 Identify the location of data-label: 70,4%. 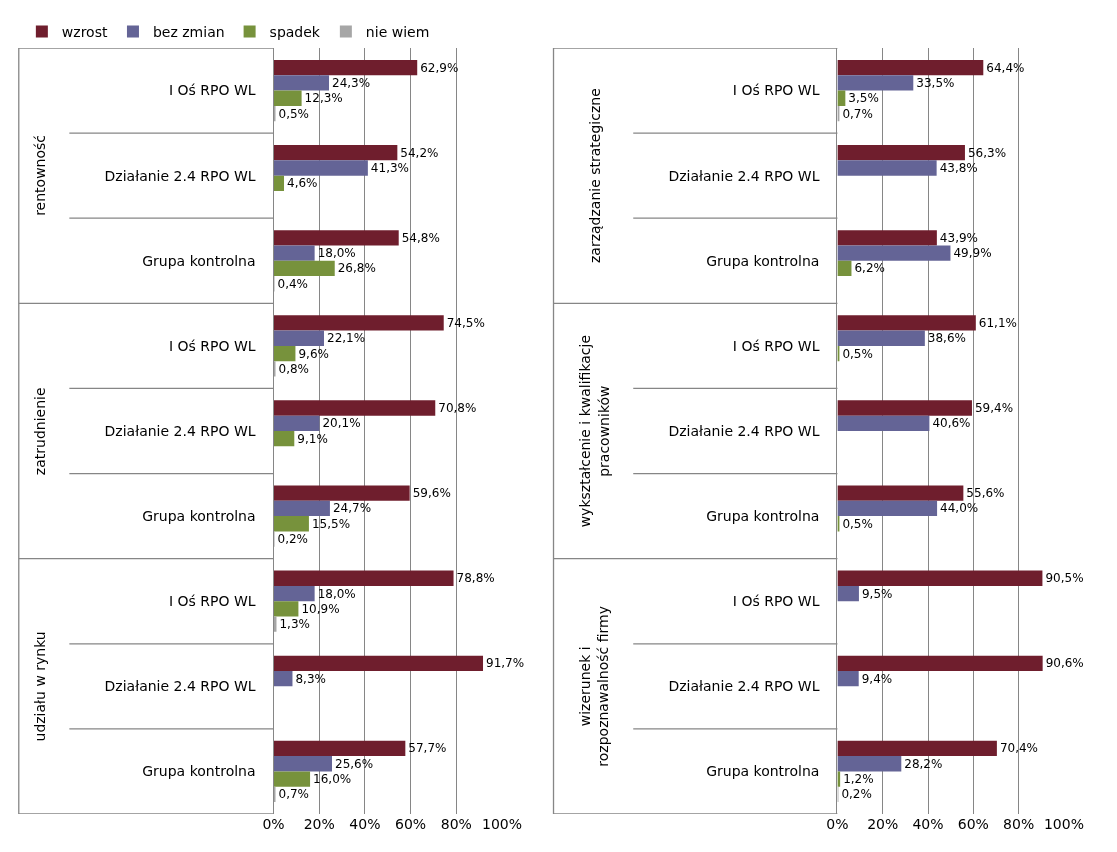
(1019, 748).